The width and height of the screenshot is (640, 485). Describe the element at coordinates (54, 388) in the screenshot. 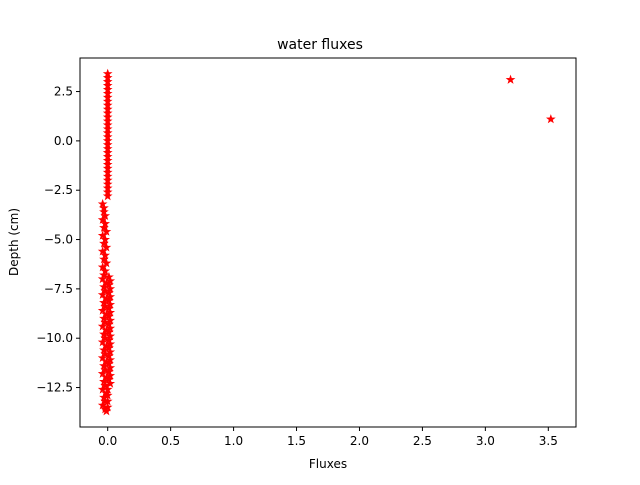

I see `y-tick-label: −12.5` at that location.